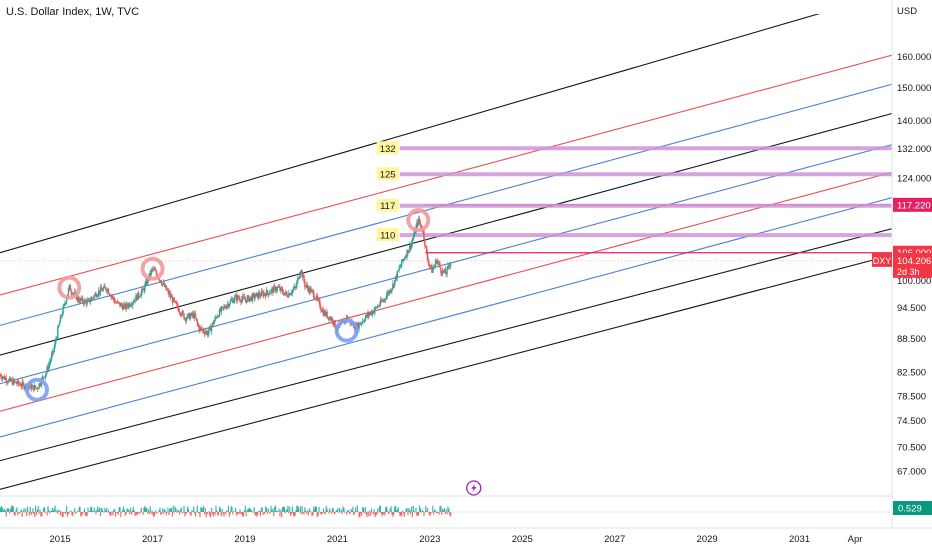  What do you see at coordinates (60, 539) in the screenshot?
I see `x-tick-label: 2015` at bounding box center [60, 539].